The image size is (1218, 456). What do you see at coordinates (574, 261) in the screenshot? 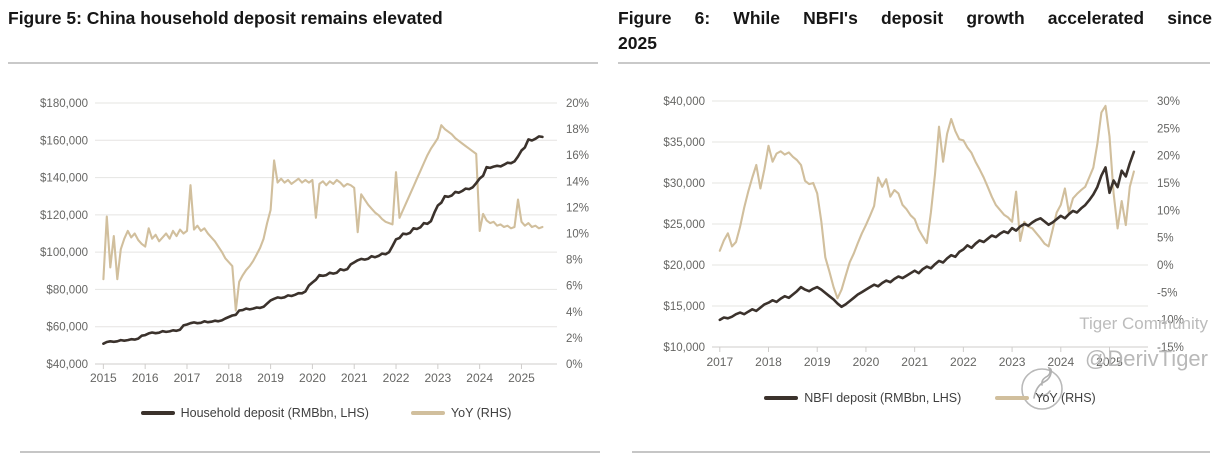
I see `right-axis-tick-label: 8%` at bounding box center [574, 261].